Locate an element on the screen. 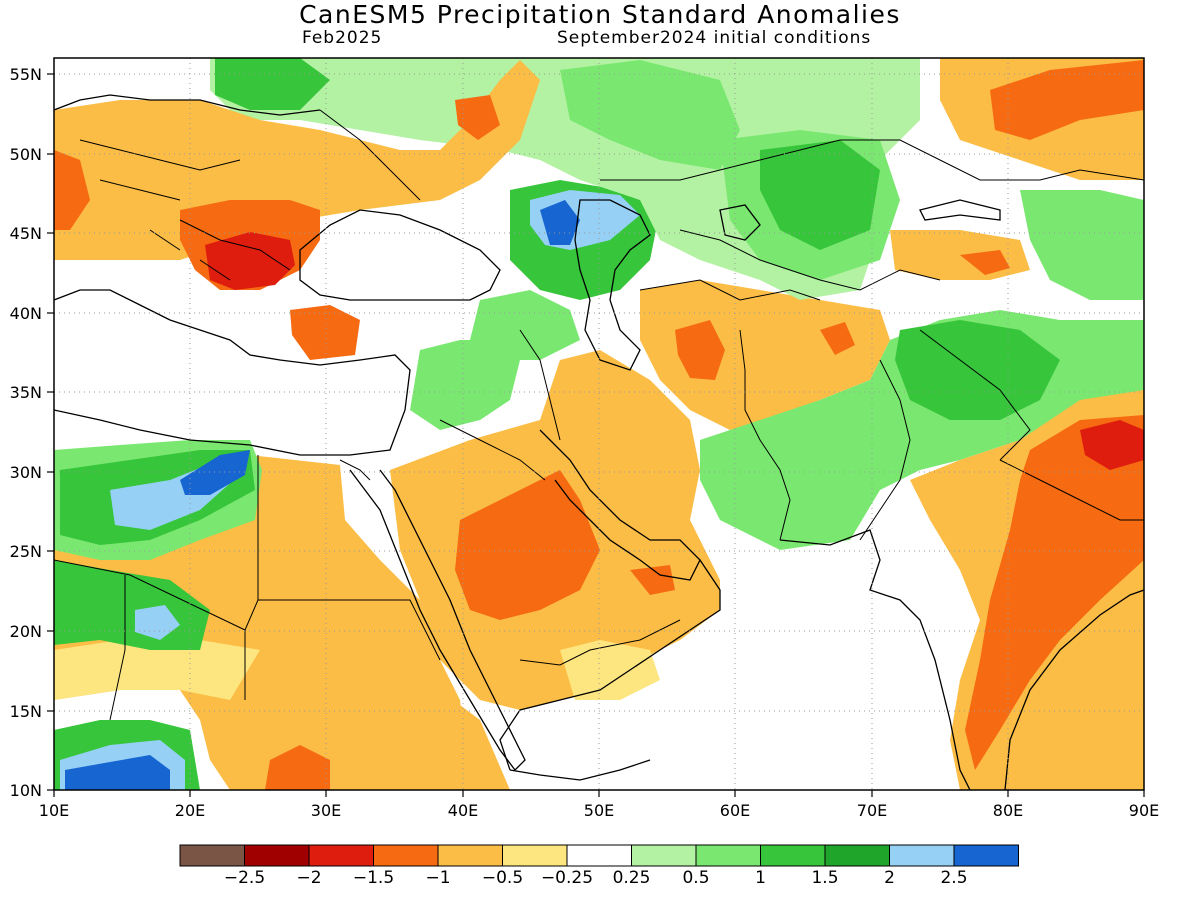  horn-of-africa-coastline is located at coordinates (580, 770).